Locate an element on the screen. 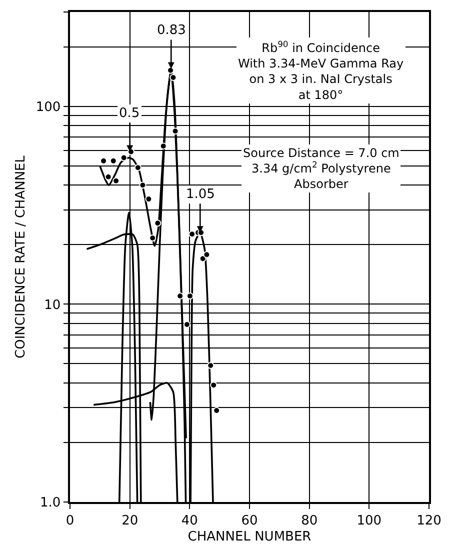 This screenshot has width=451, height=558. annotation: Source Distance = 7.0 cm 3.34 g/cm$^{2}$ Polystyrene Absorber is located at coordinates (321, 169).